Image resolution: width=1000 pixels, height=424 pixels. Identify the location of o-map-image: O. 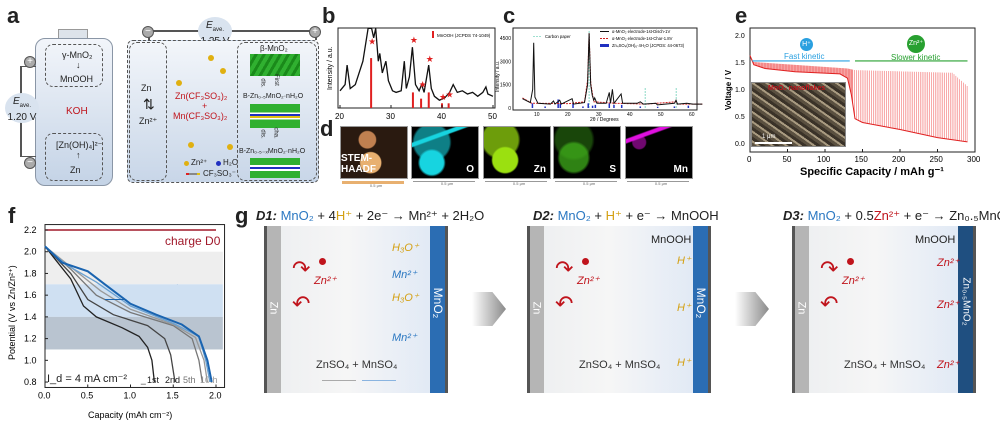
(445, 152).